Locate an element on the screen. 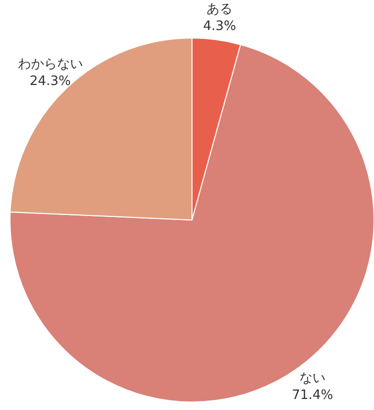 This screenshot has height=410, width=374. slice-label: わからない is located at coordinates (50, 64).